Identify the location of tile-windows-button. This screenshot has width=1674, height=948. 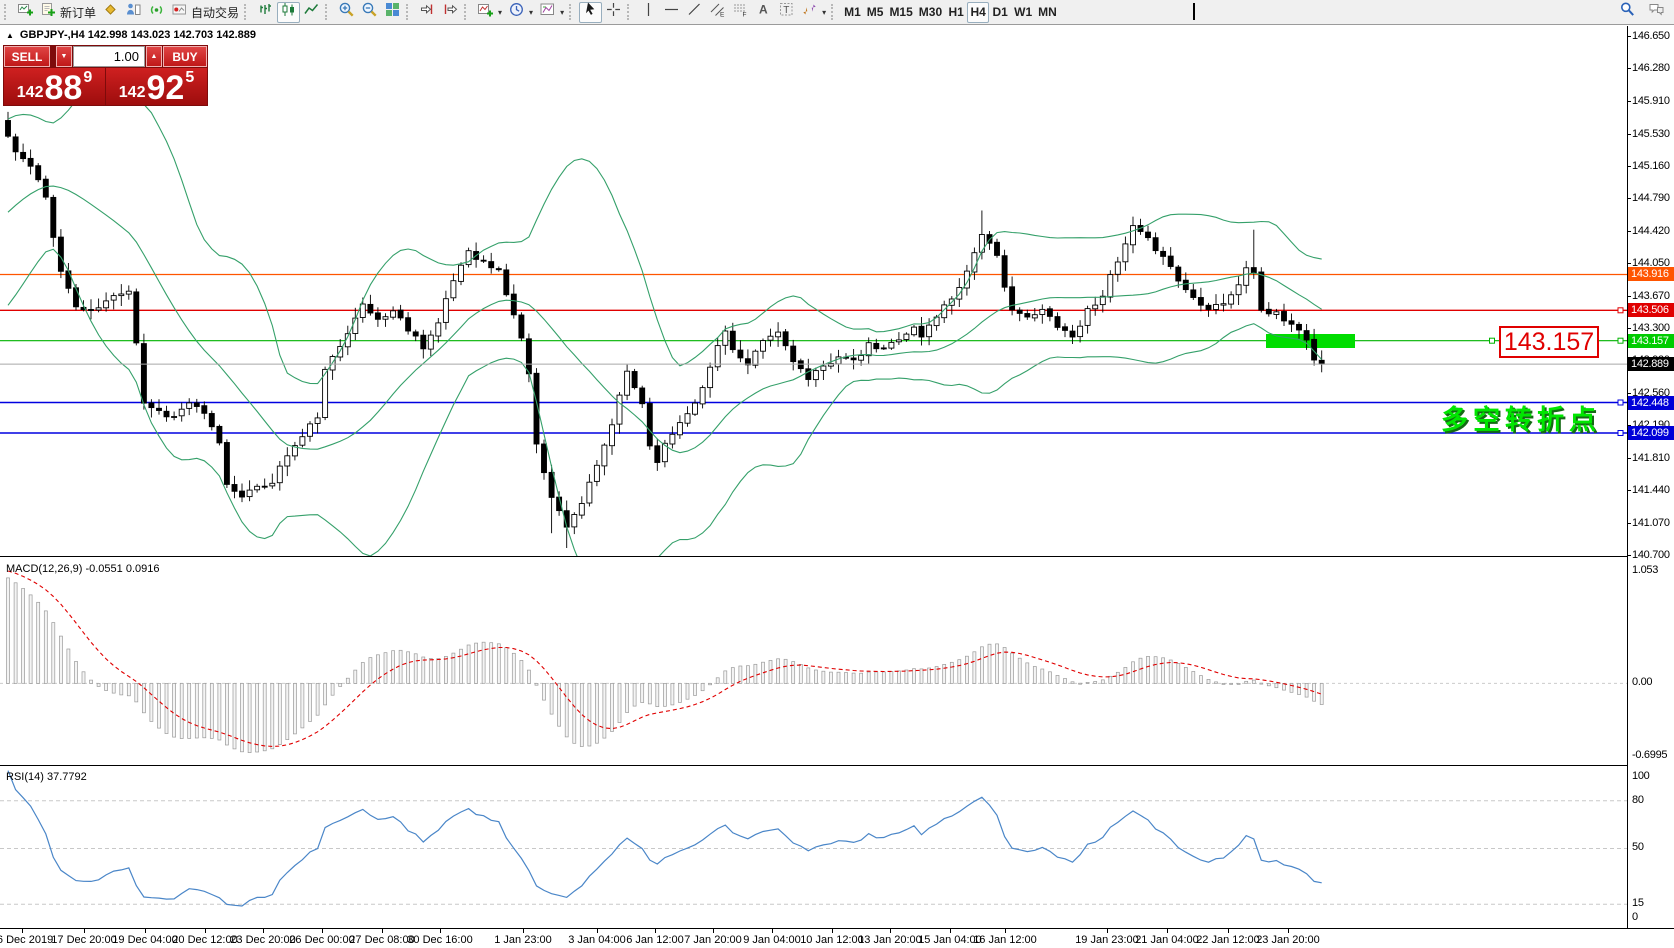
(392, 12).